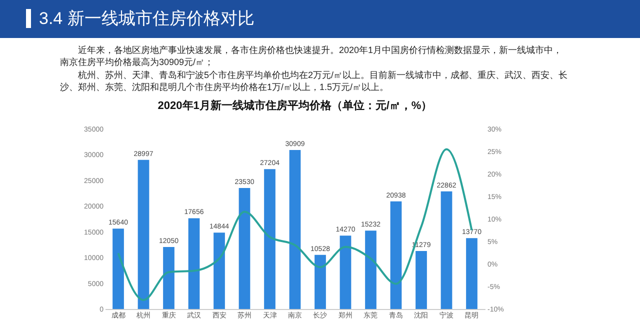  I want to click on chart-title: 2020年1月新一线城市住房平均价格（单位：元/㎡，%）, so click(295, 105).